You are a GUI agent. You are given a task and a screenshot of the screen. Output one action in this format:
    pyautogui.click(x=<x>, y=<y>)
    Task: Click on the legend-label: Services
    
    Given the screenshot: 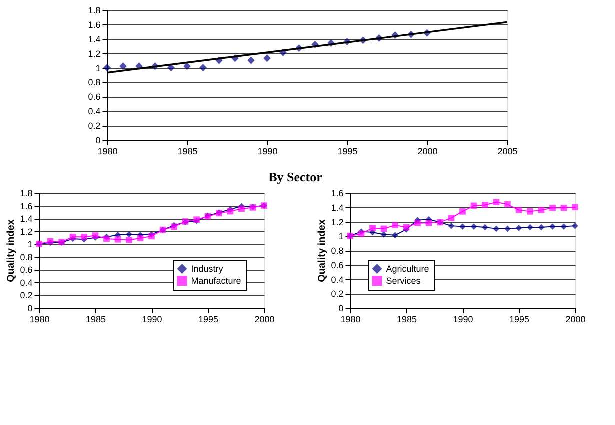 What is the action you would take?
    pyautogui.click(x=404, y=281)
    